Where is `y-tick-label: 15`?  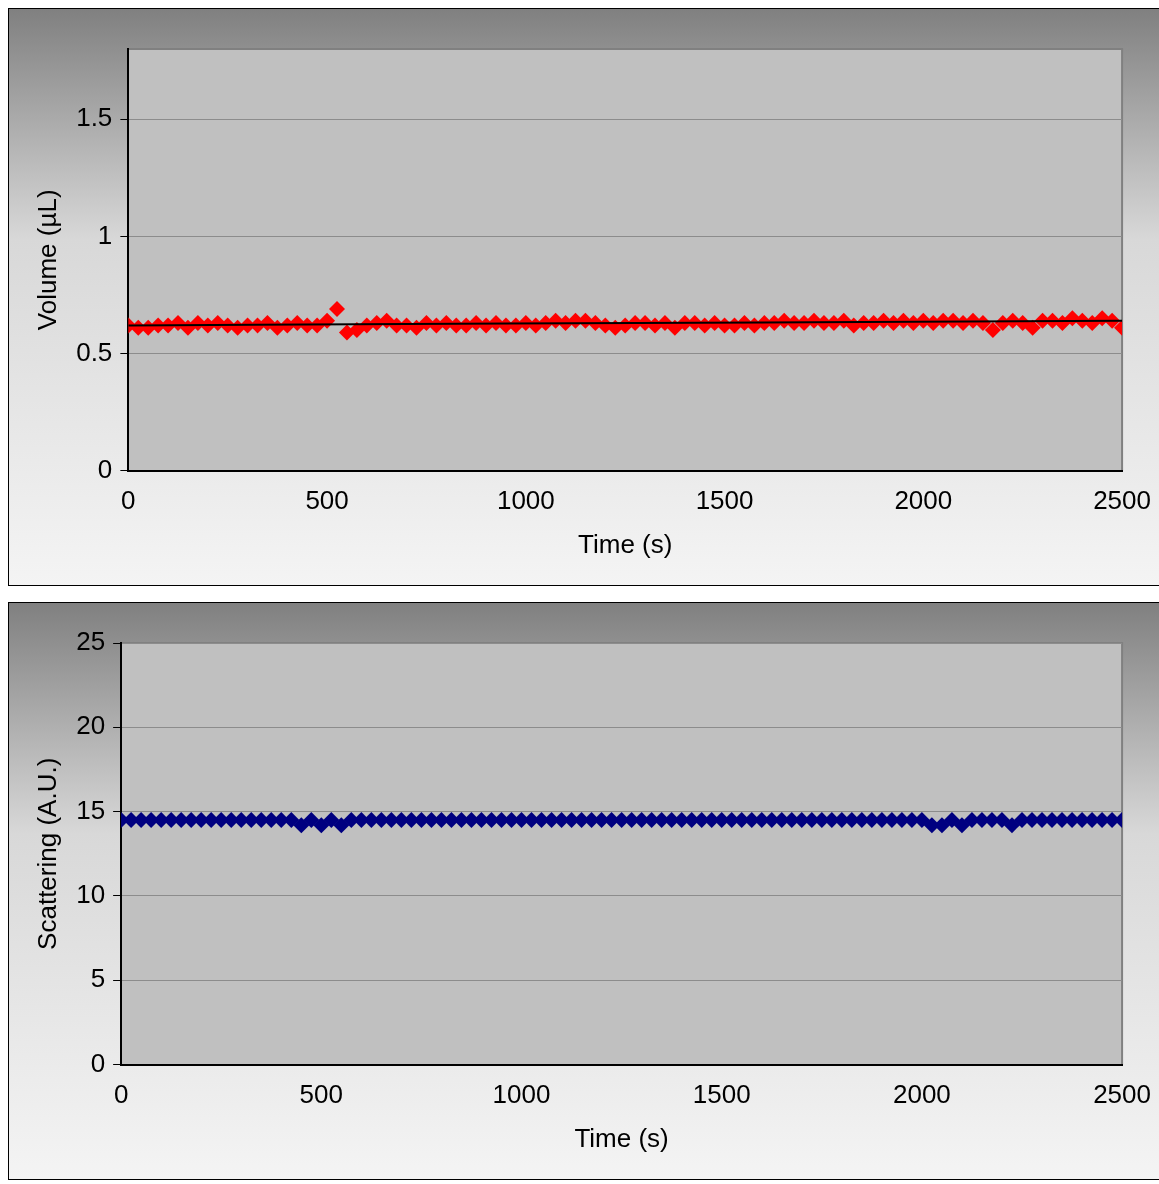
y-tick-label: 15 is located at coordinates (91, 809).